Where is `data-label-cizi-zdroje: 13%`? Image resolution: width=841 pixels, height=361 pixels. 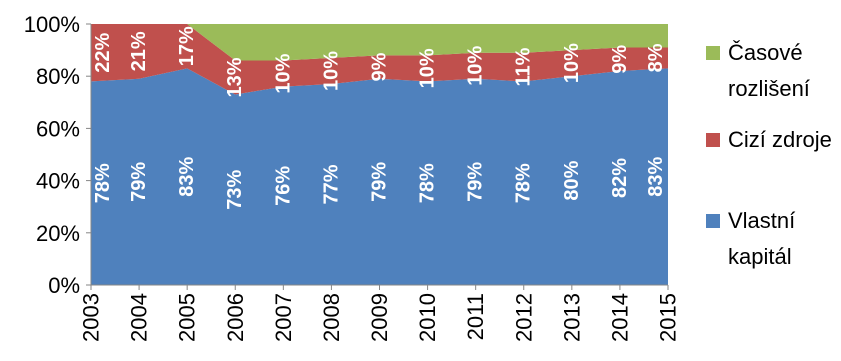
data-label-cizi-zdroje: 13% is located at coordinates (235, 77).